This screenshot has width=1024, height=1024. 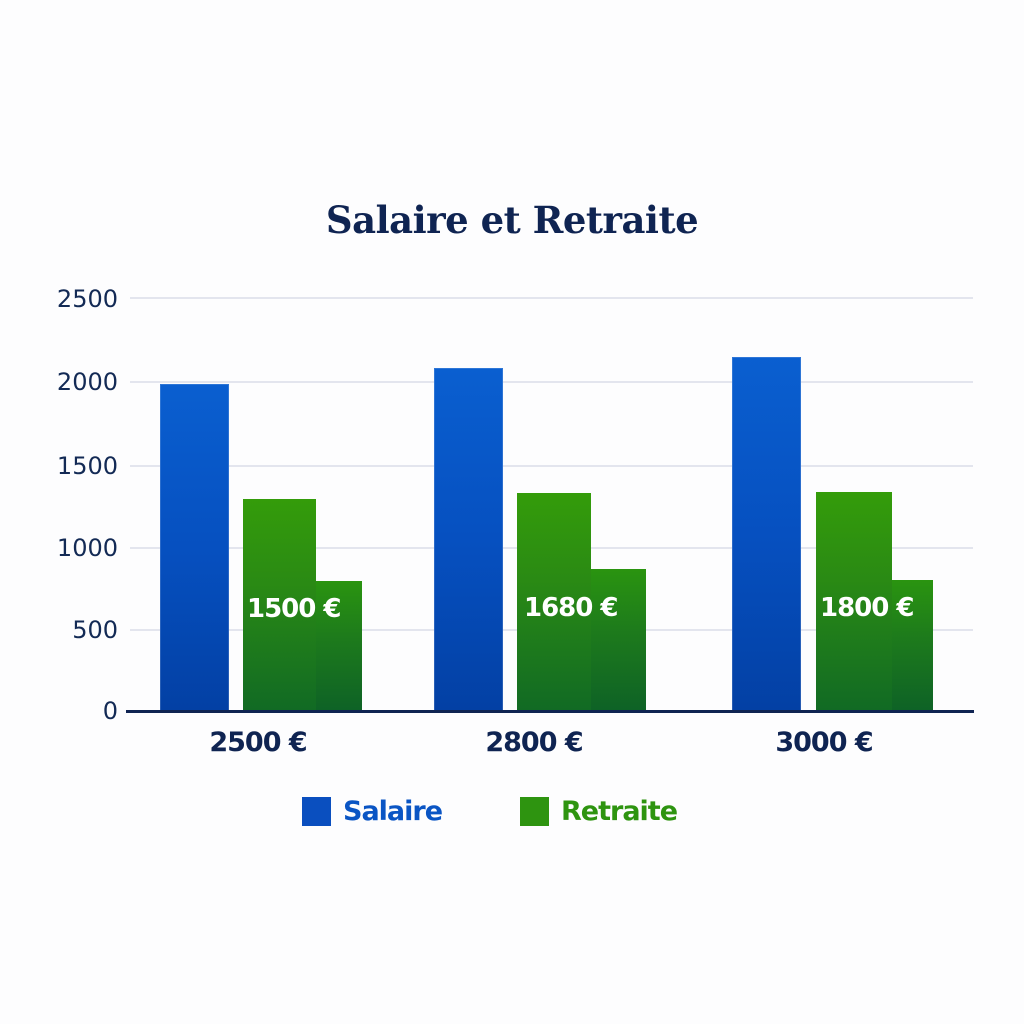 I want to click on legend: Salaire Retraite, so click(x=512, y=811).